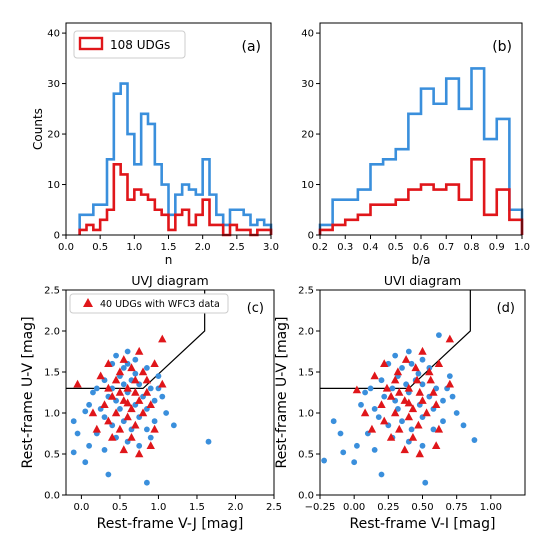 This screenshot has height=560, width=560. What do you see at coordinates (388, 507) in the screenshot?
I see `x-tick-label-d: 0.25` at bounding box center [388, 507].